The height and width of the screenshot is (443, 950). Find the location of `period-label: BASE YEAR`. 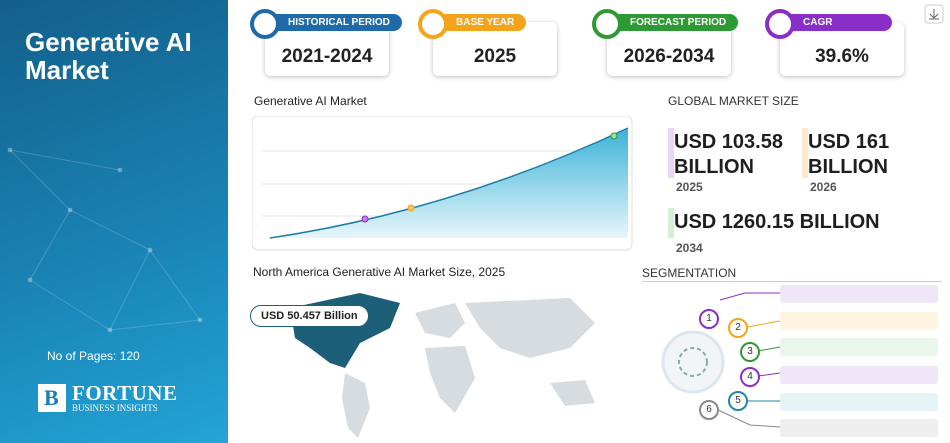

period-label: BASE YEAR is located at coordinates (476, 22).